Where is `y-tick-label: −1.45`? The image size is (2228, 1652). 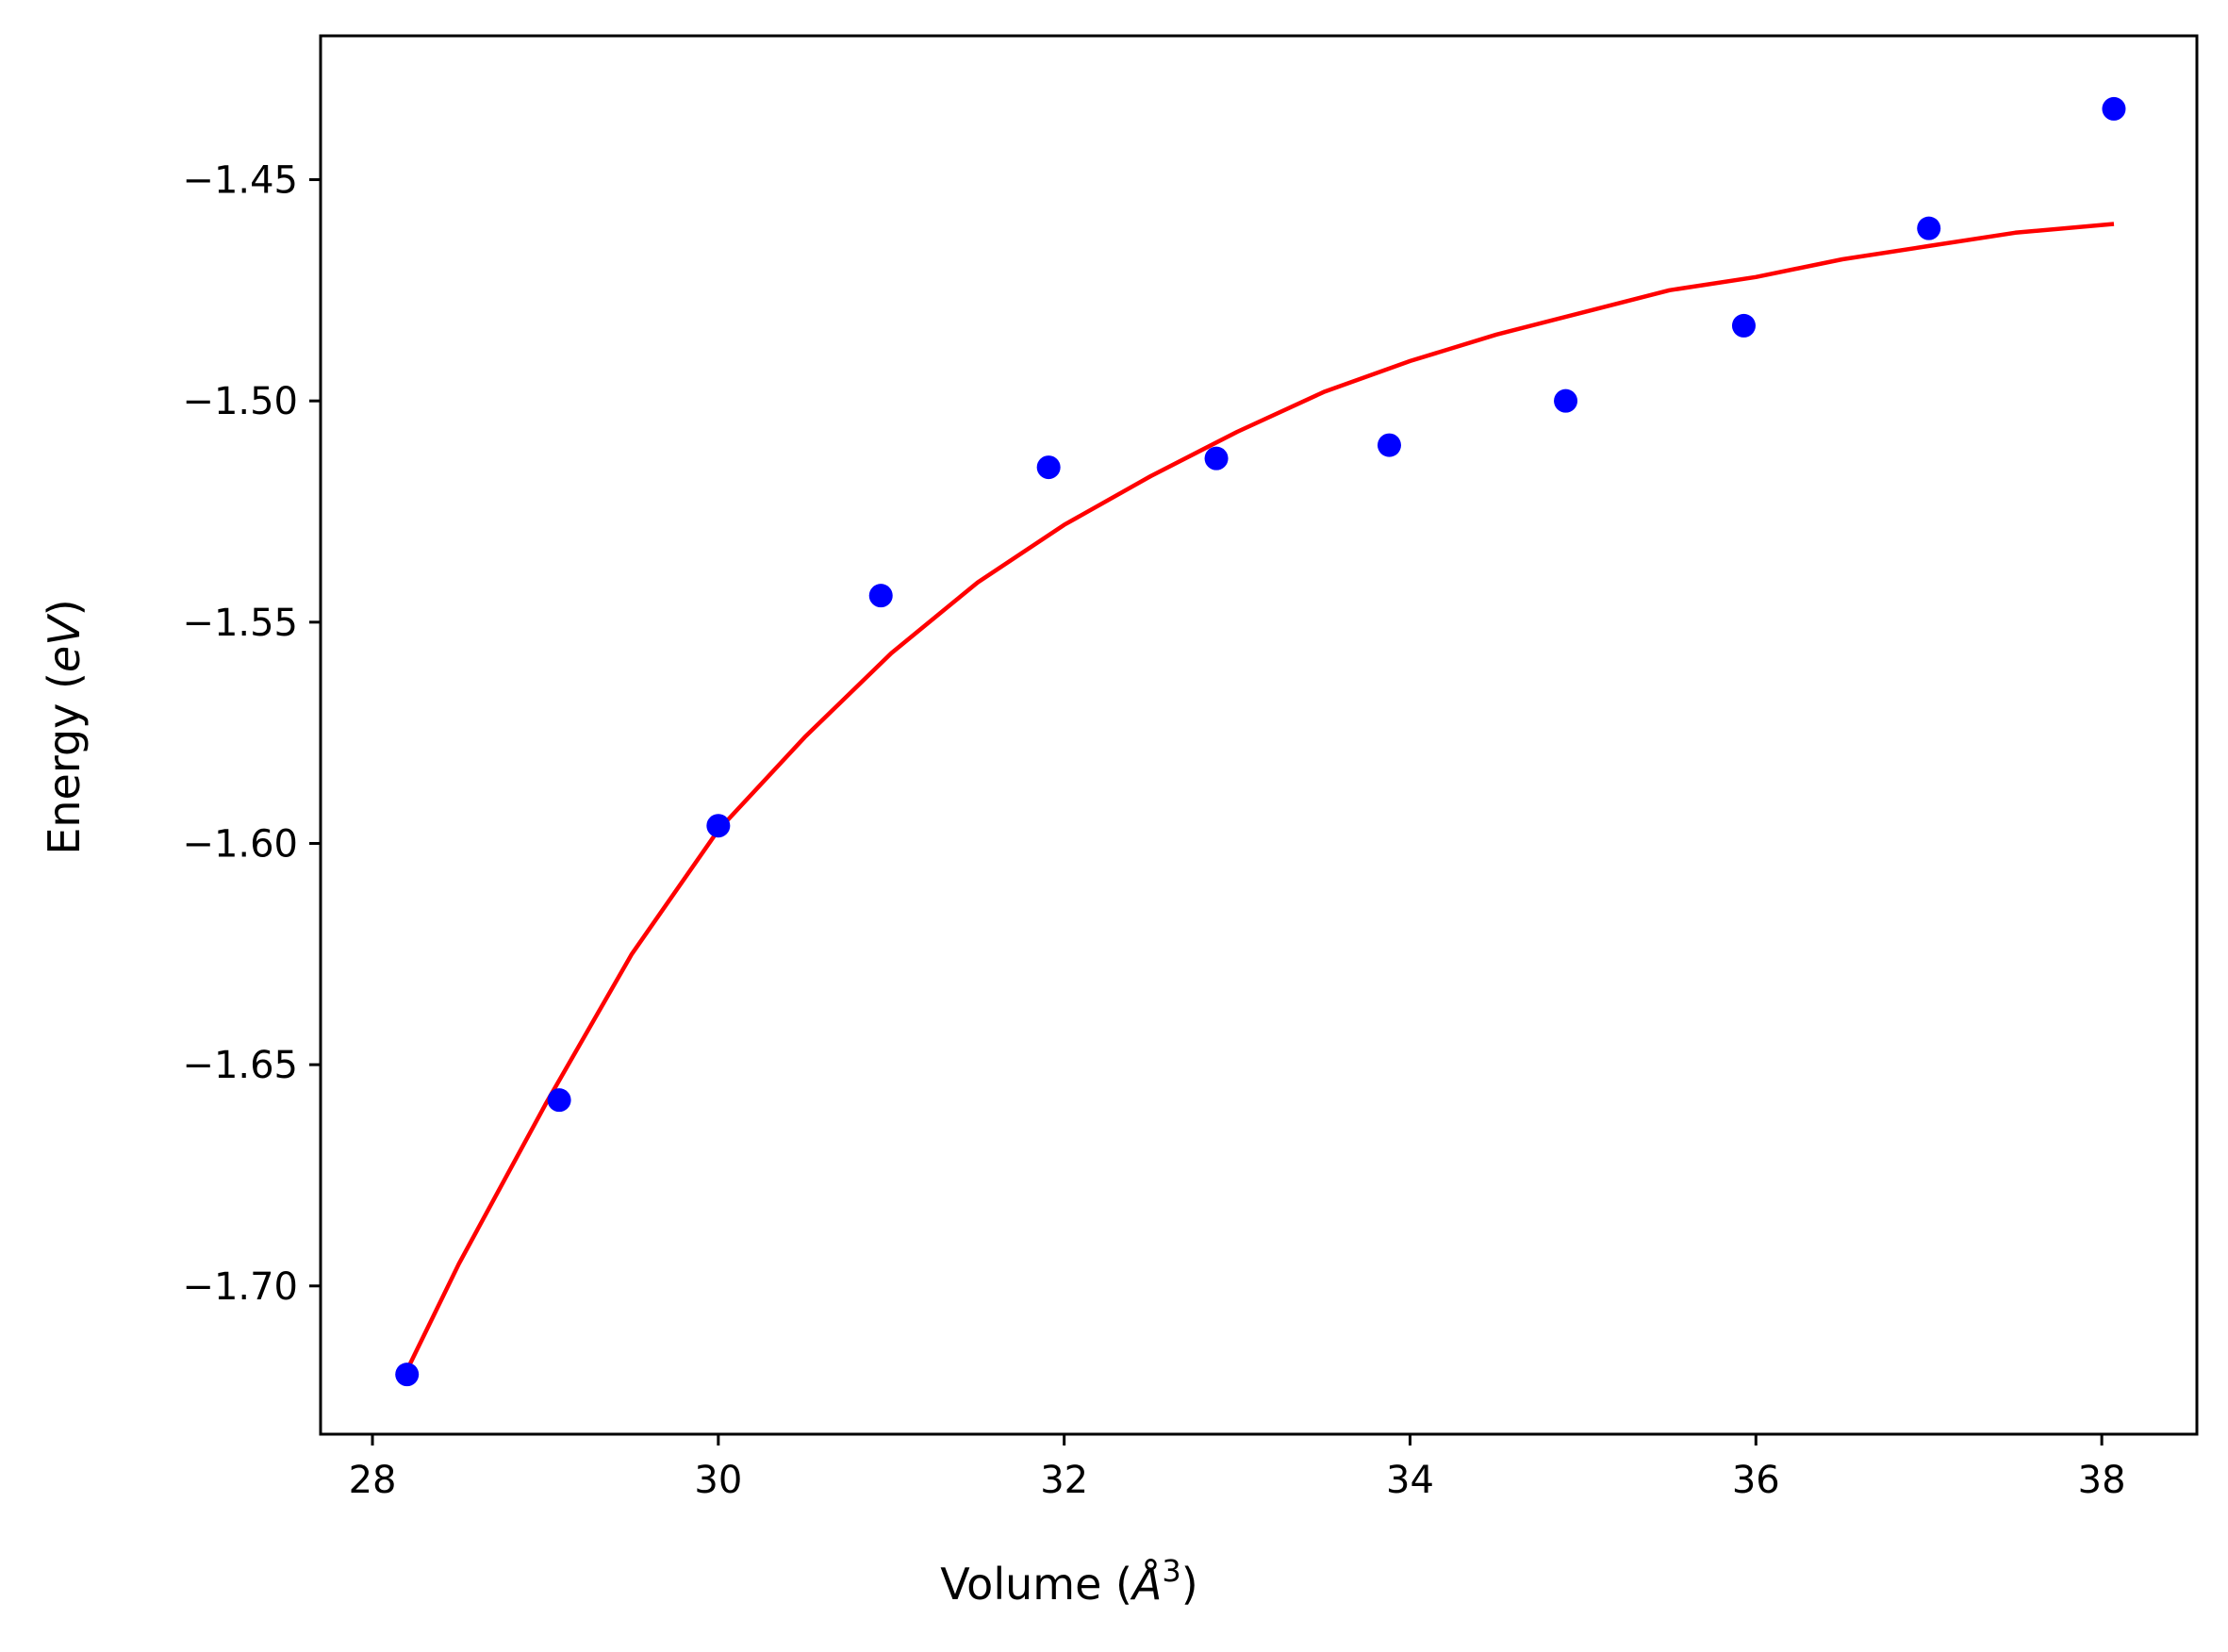 y-tick-label: −1.45 is located at coordinates (240, 181).